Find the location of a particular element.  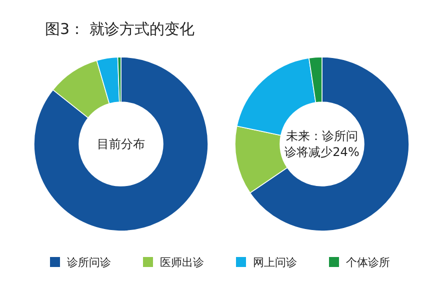

legend-label: 医师出诊 is located at coordinates (182, 262).